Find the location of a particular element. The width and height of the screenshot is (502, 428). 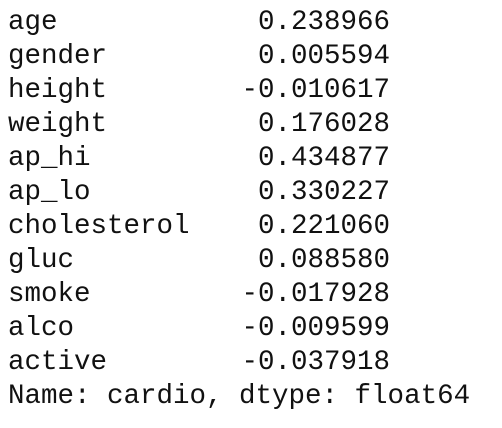

index-label: gender is located at coordinates (58, 56).